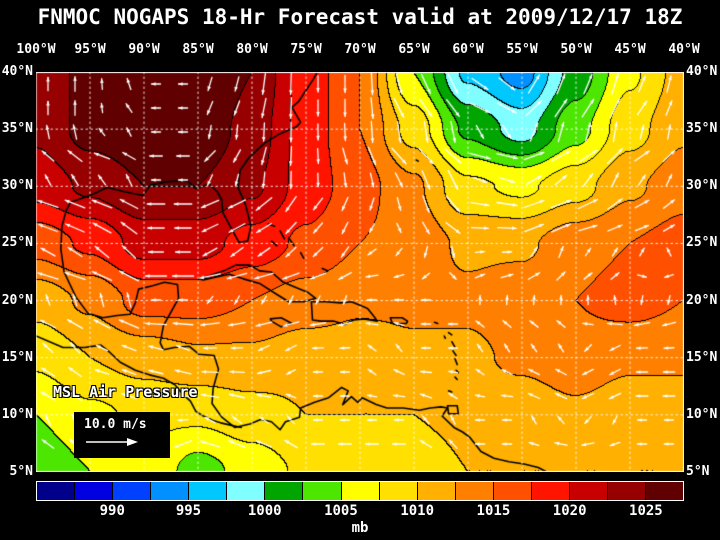 The width and height of the screenshot is (720, 540). Describe the element at coordinates (360, 528) in the screenshot. I see `colorbar-unit: mb` at that location.